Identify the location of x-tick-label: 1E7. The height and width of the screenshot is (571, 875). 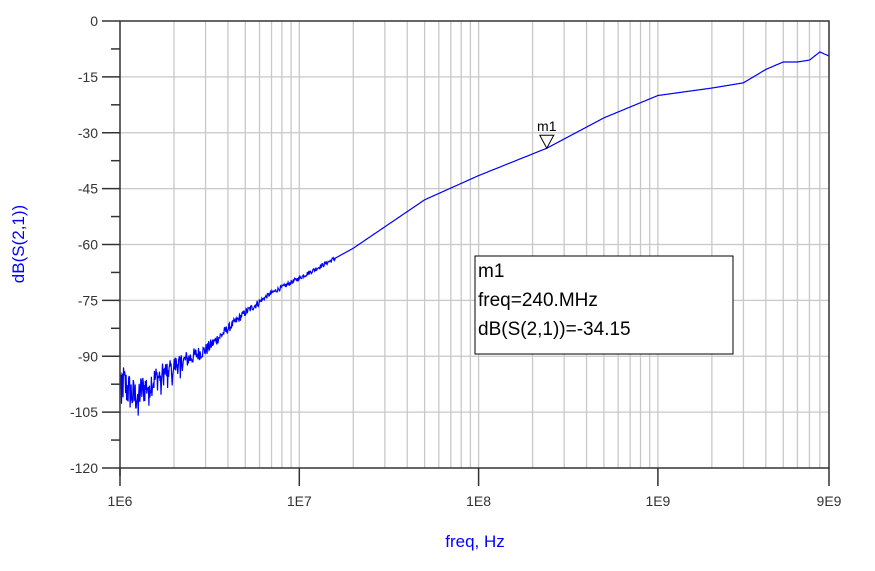
(299, 501).